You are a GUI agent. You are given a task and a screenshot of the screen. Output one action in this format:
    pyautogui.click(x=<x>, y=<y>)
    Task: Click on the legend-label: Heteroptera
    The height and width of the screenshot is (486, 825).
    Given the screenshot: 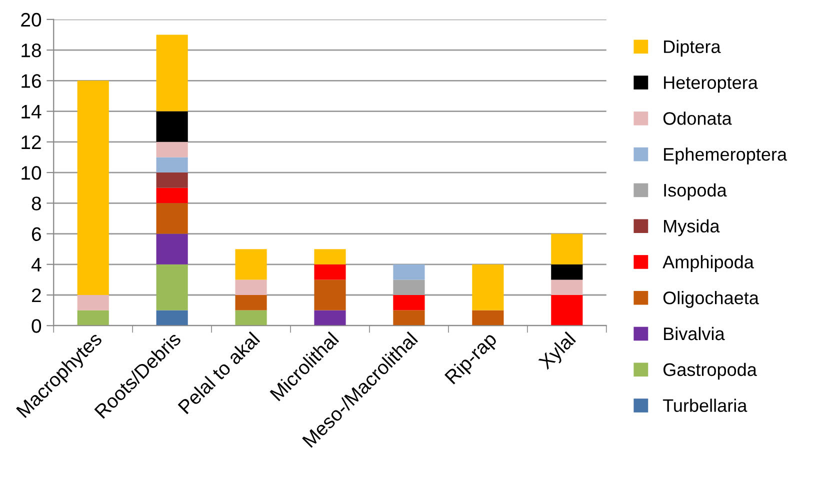 What is the action you would take?
    pyautogui.click(x=711, y=84)
    